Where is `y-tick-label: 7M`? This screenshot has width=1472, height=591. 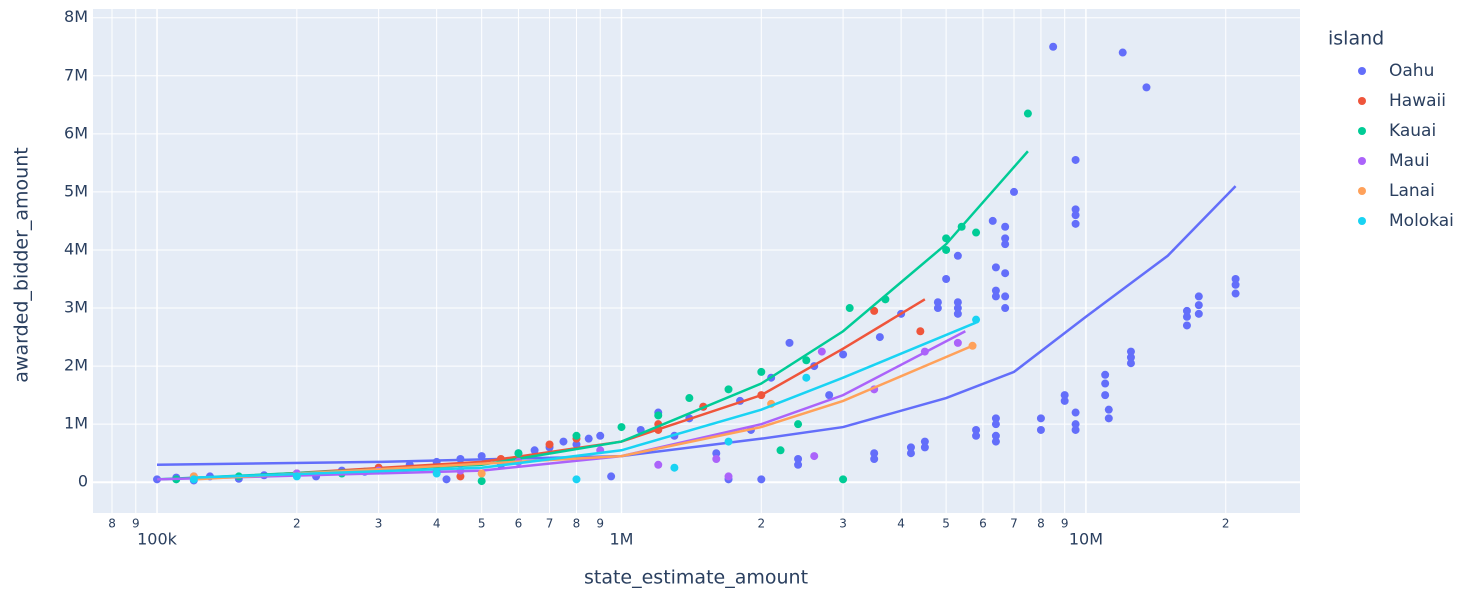 y-tick-label: 7M is located at coordinates (76, 74).